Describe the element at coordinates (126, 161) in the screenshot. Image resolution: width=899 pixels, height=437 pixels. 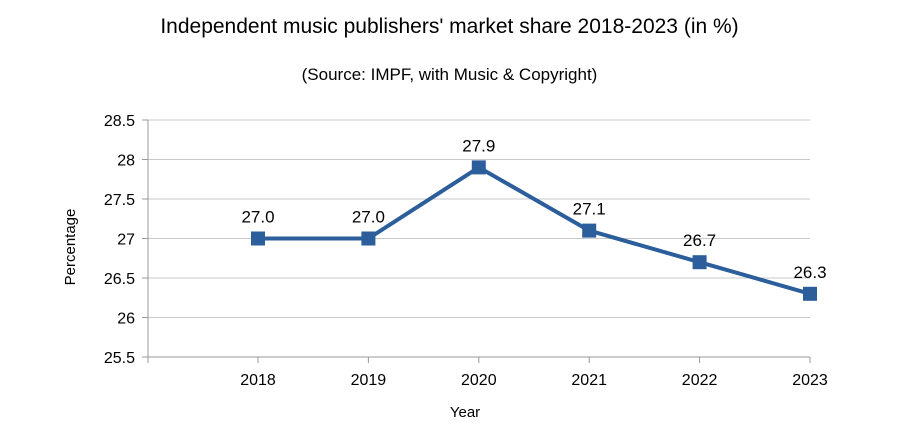
I see `y-tick-label: 28` at that location.